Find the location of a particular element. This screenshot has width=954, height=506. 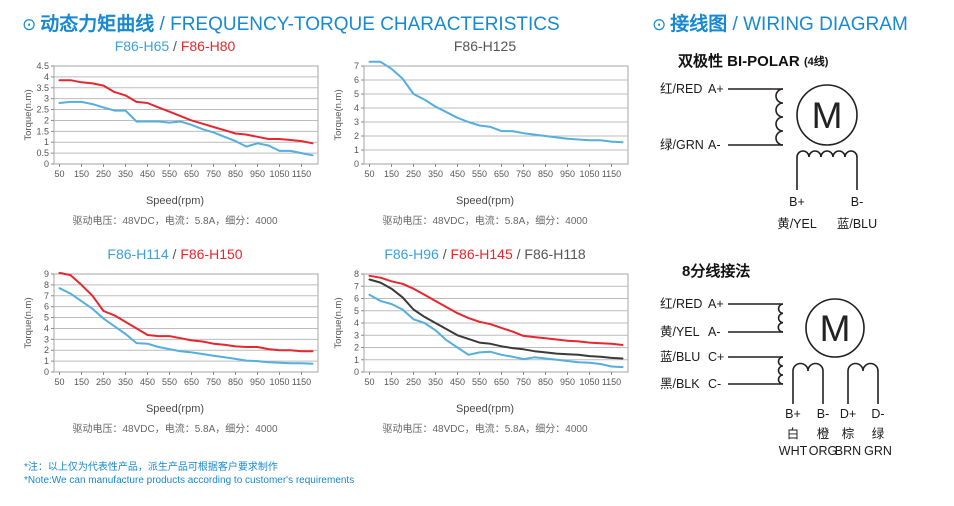

eight-wire-title: 8分线接法 is located at coordinates (716, 271).